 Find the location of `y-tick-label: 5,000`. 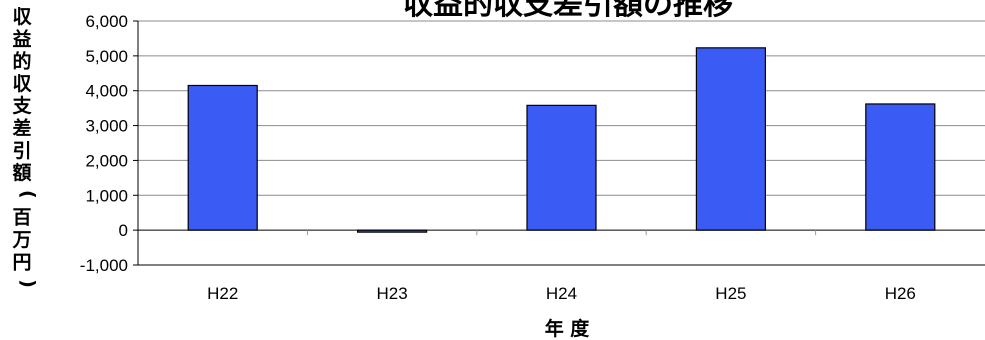

y-tick-label: 5,000 is located at coordinates (106, 56).